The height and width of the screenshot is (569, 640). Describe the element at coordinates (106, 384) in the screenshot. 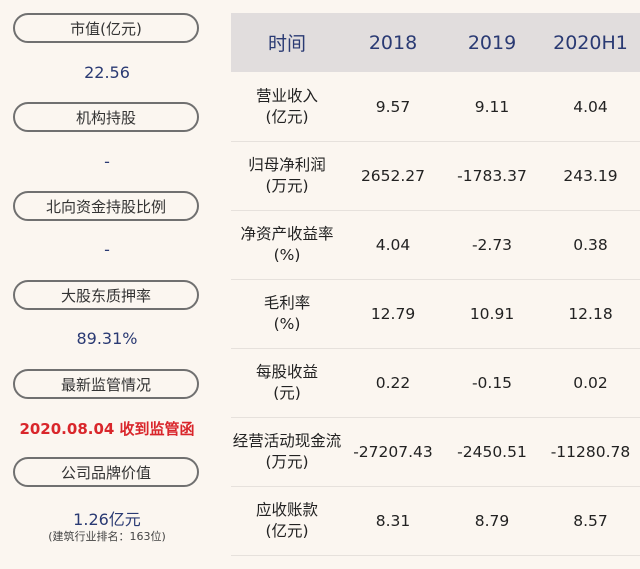

I see `regulatory-status-label: 最新监管情况` at that location.